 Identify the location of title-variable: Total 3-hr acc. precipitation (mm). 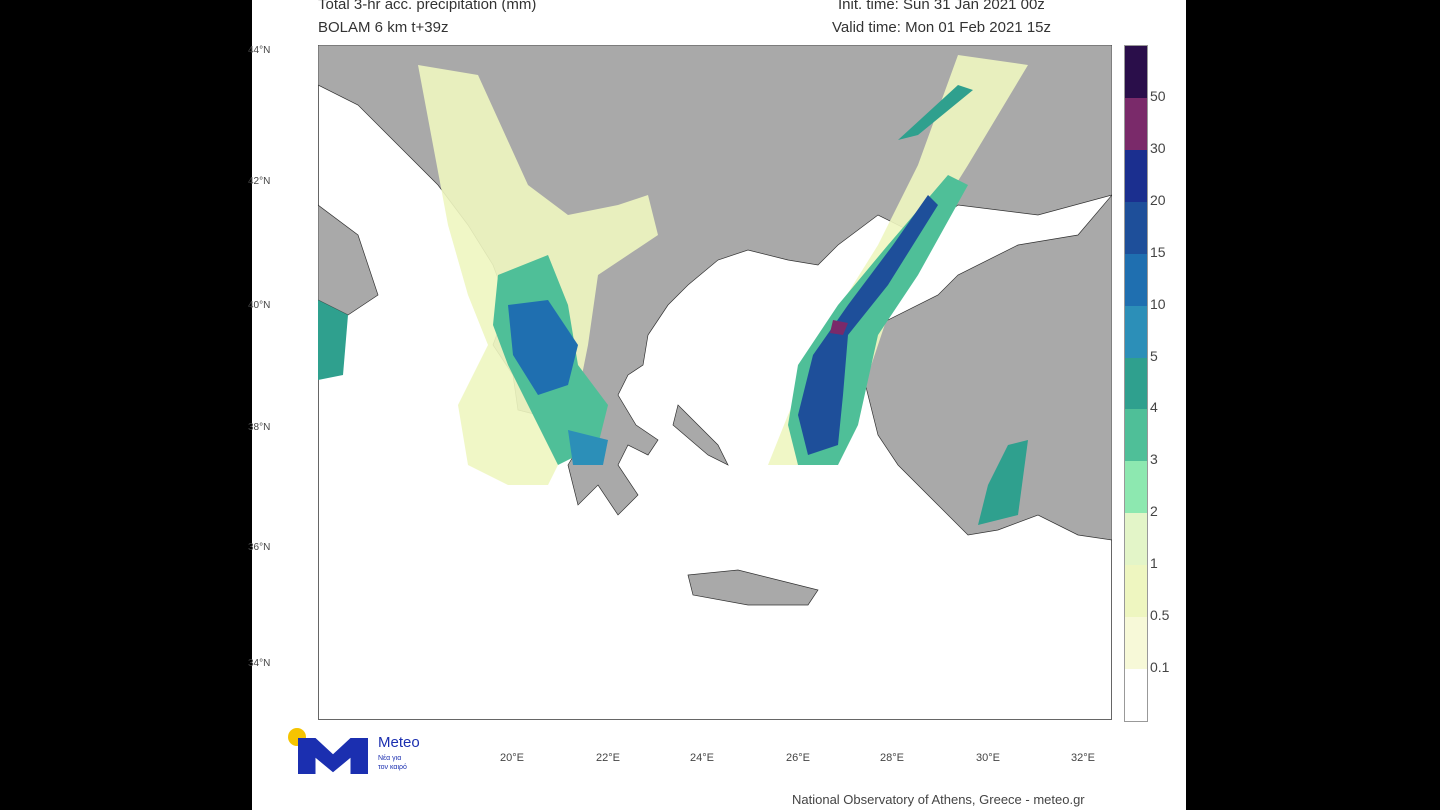
(427, 6).